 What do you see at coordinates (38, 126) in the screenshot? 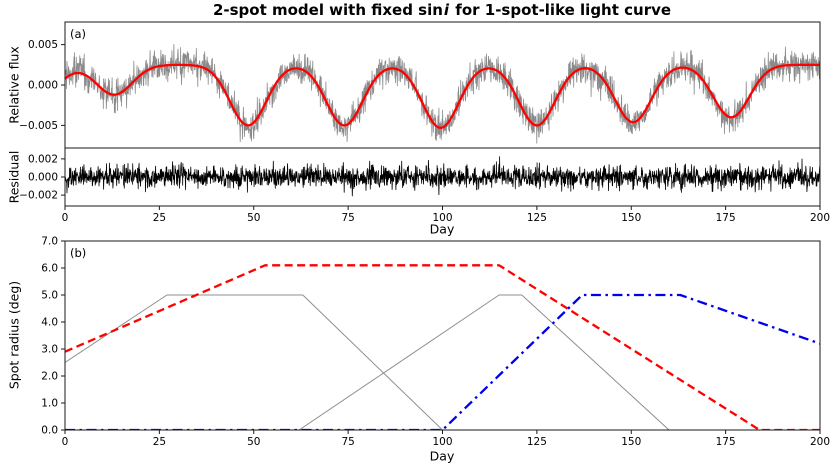
I see `y-tick-label: −0.005` at bounding box center [38, 126].